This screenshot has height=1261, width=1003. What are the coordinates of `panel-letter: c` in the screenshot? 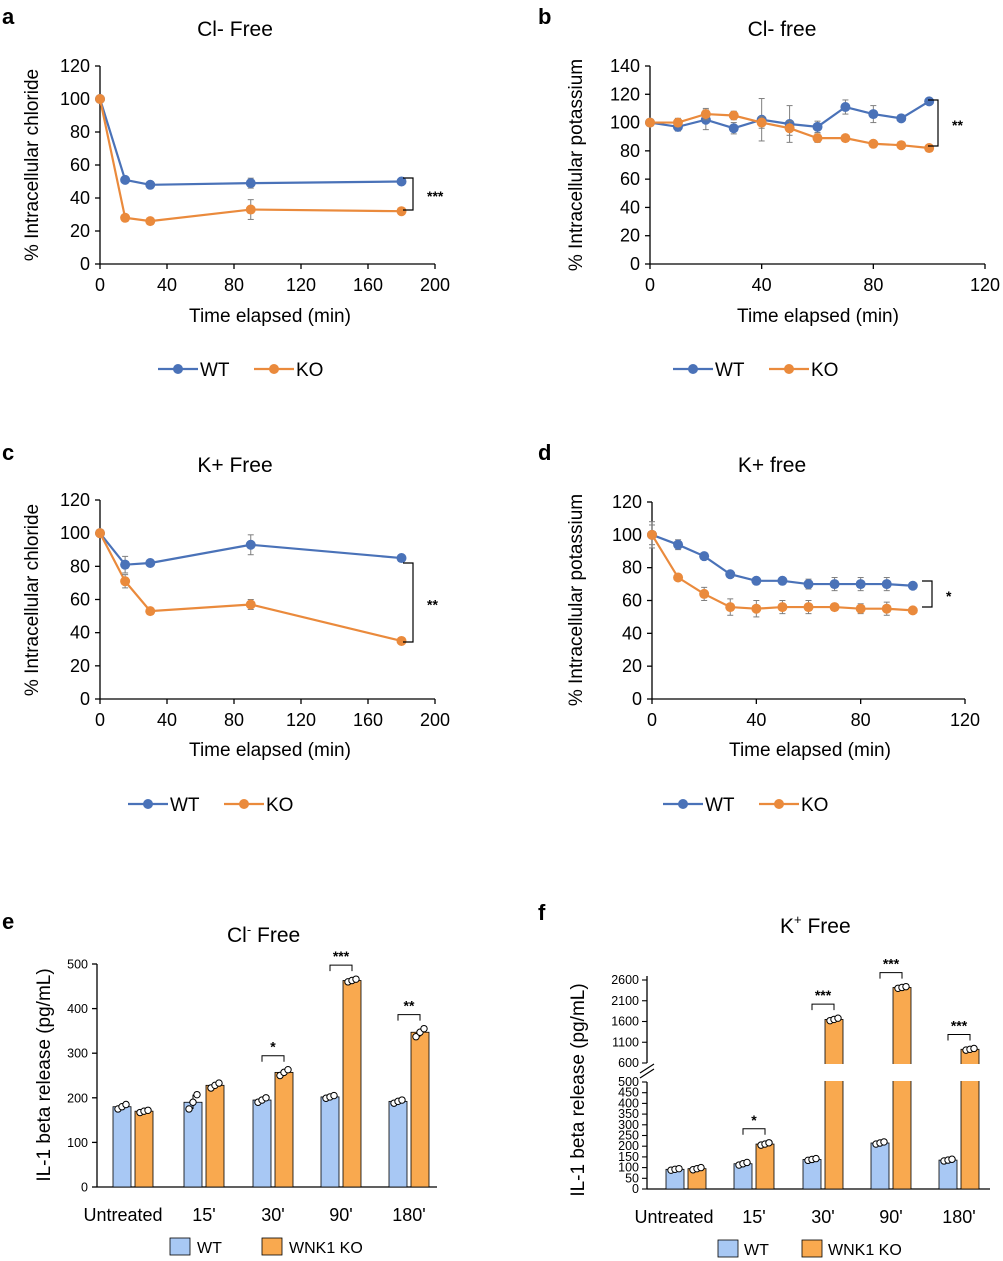 It's located at (8, 452).